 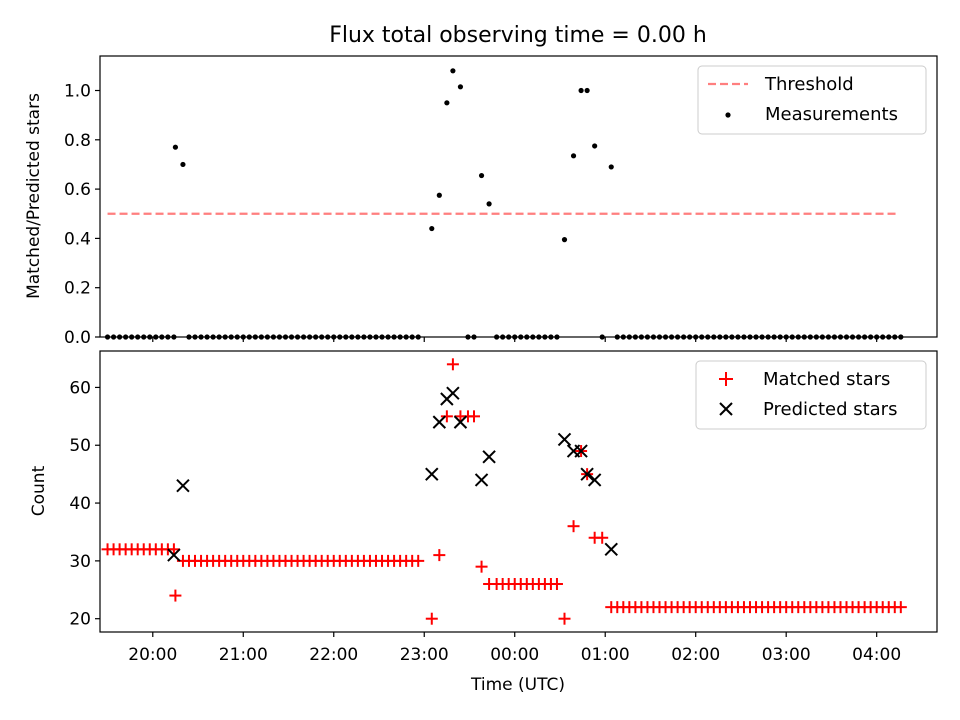 What do you see at coordinates (809, 84) in the screenshot?
I see `threshold-legend-label: Threshold` at bounding box center [809, 84].